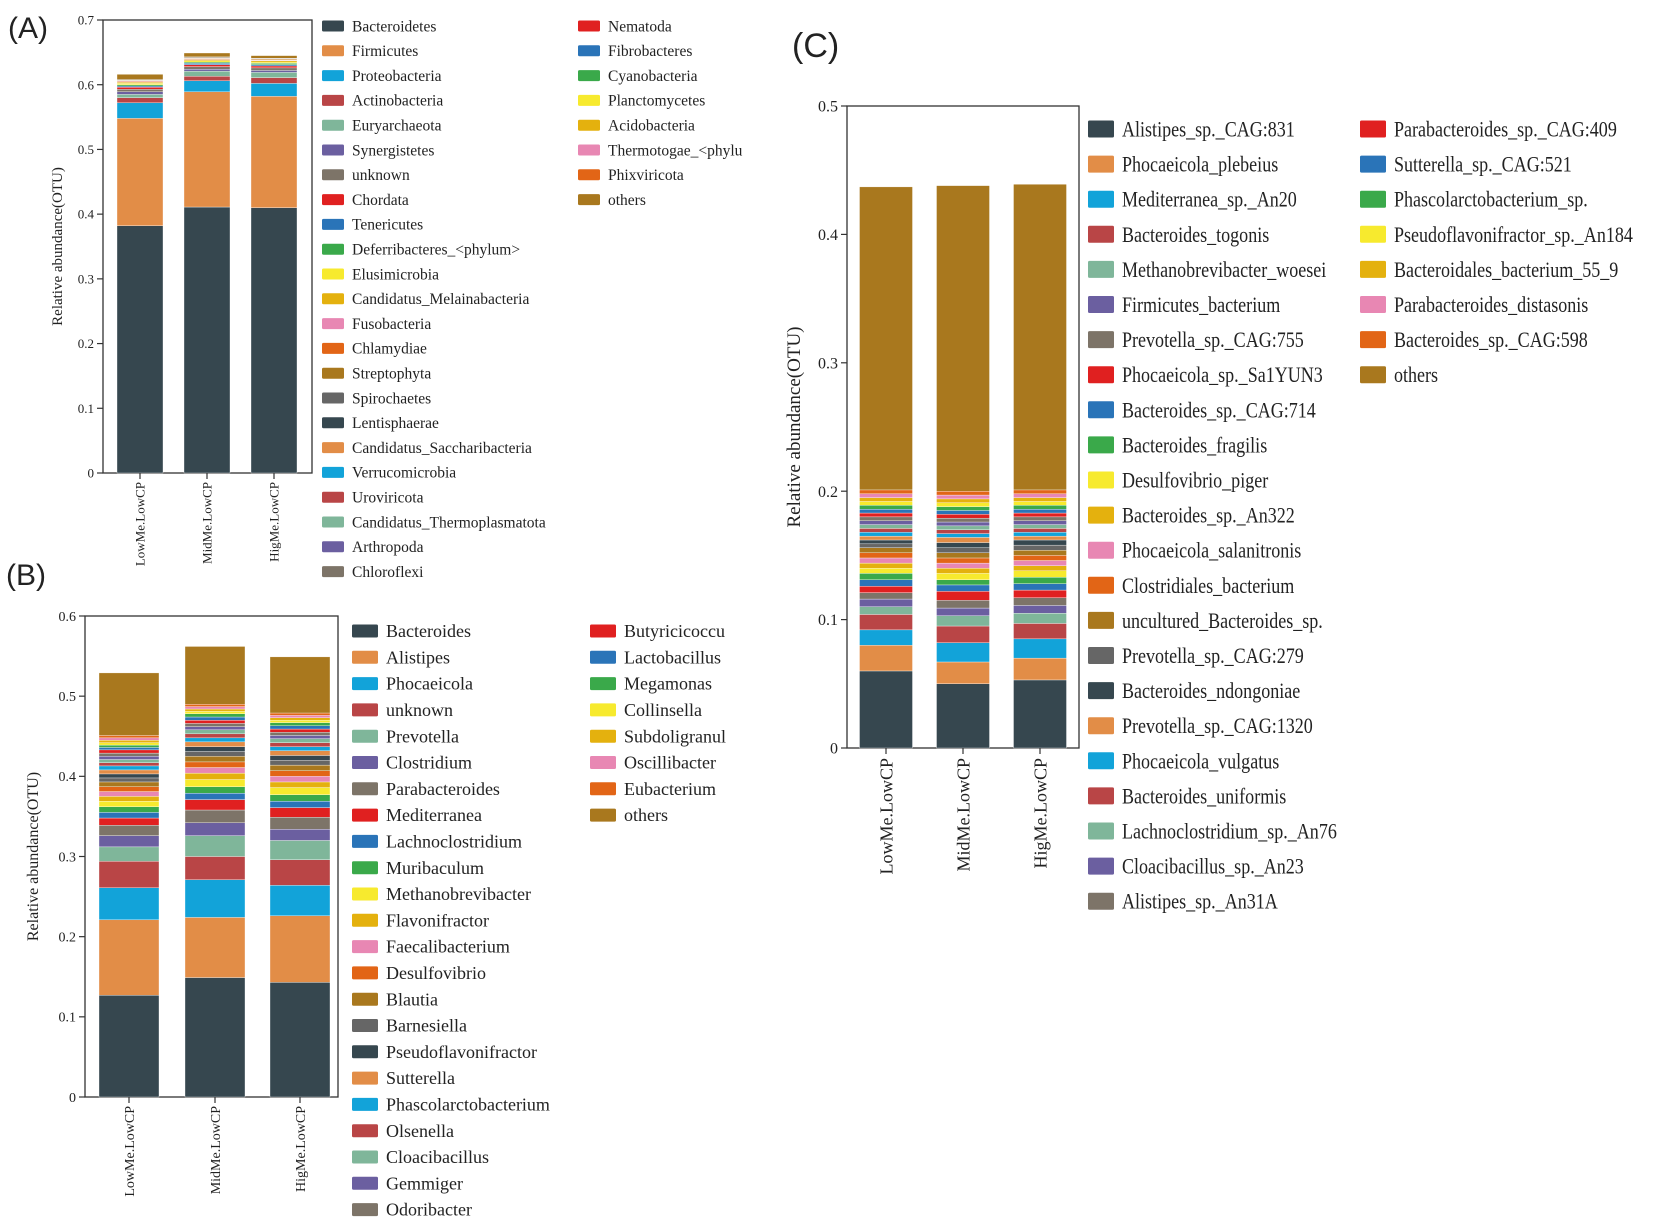 This screenshot has height=1226, width=1654. What do you see at coordinates (1195, 481) in the screenshot?
I see `legend-label: Desulfovibrio_piger` at bounding box center [1195, 481].